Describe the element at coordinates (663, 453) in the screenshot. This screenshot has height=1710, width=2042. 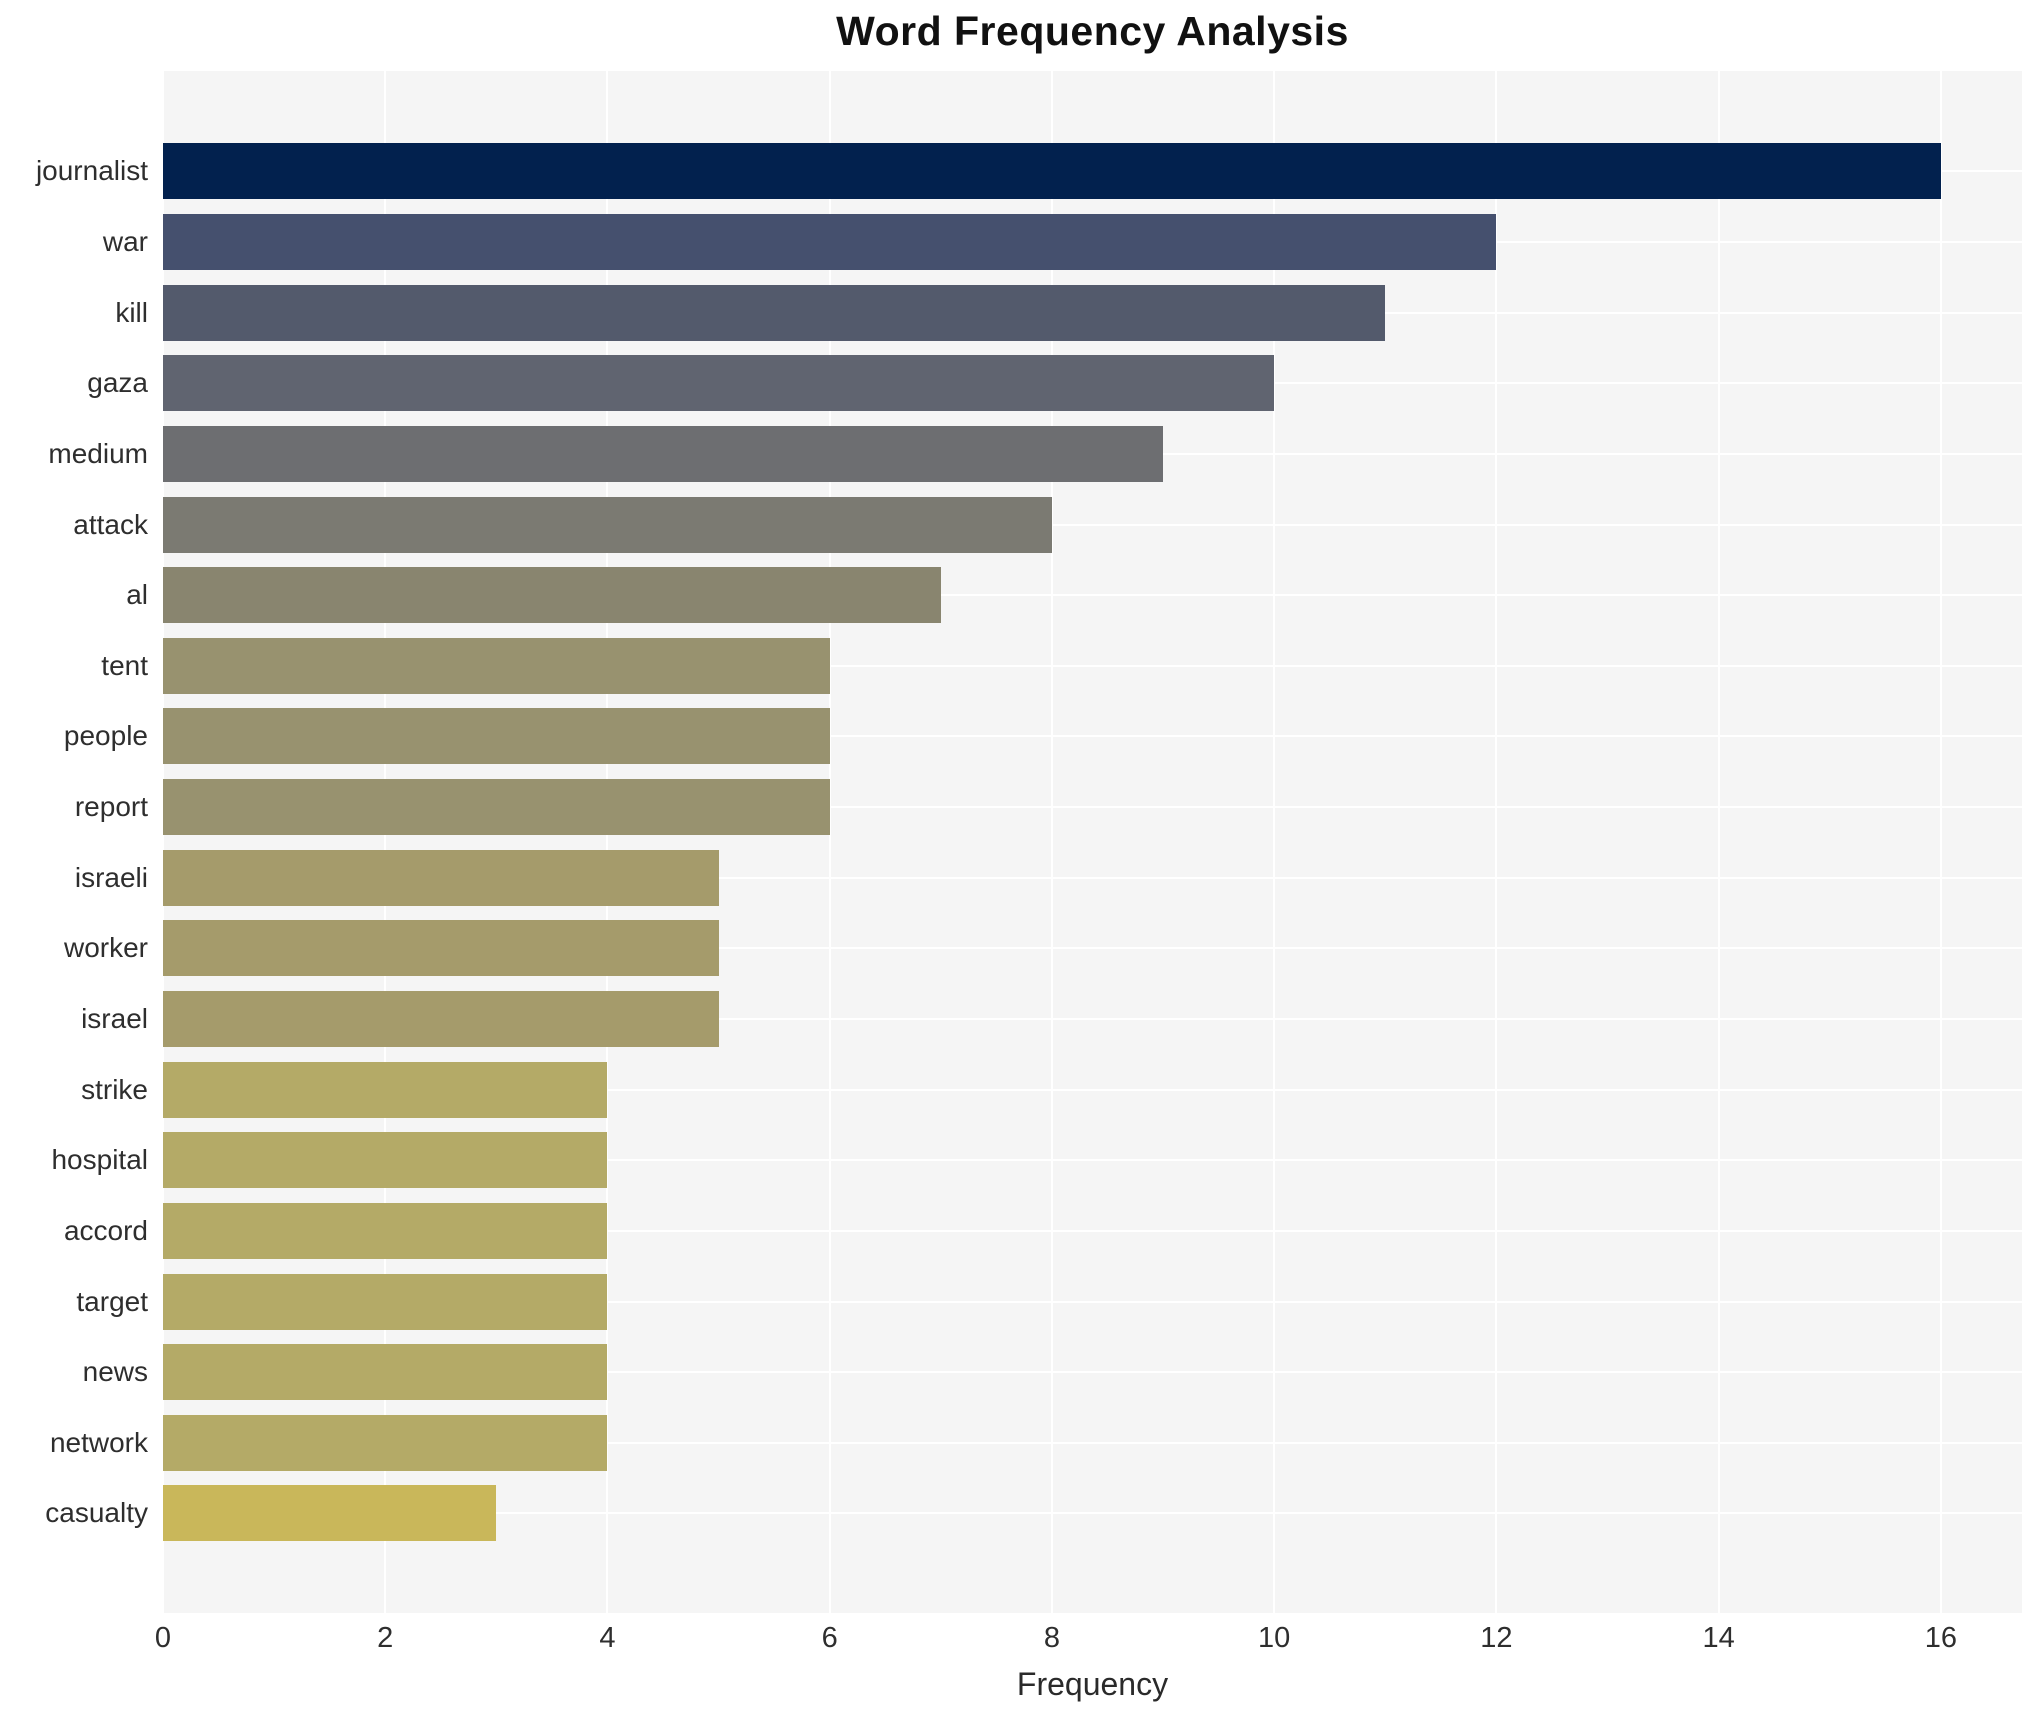
I see `bar-medium` at that location.